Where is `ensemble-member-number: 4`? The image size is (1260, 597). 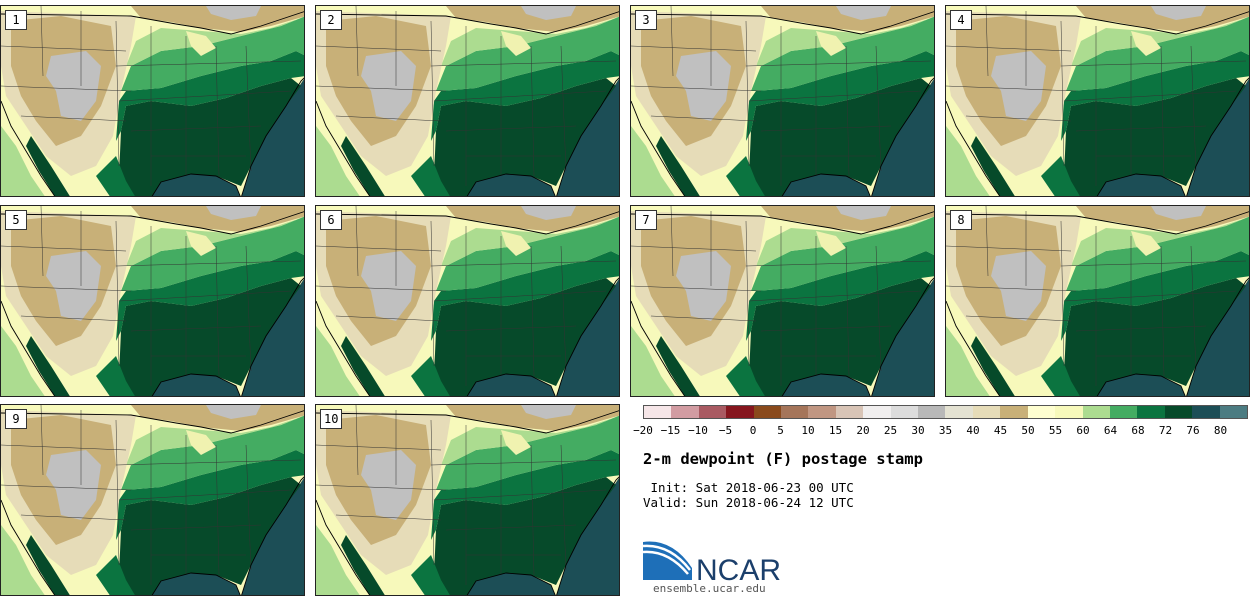
ensemble-member-number: 4 is located at coordinates (961, 20).